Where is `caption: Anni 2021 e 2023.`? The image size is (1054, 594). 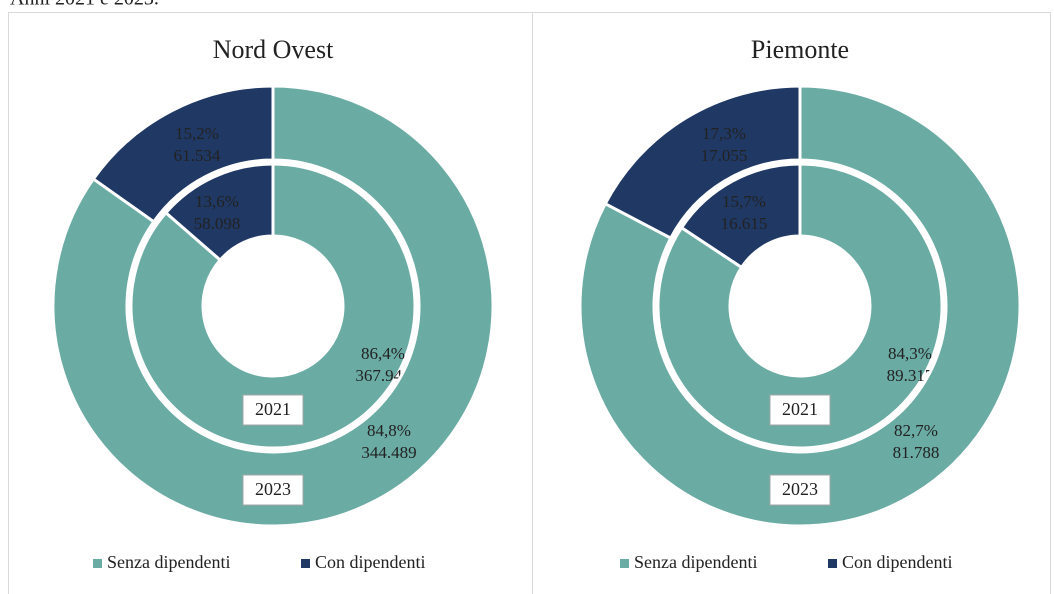 caption: Anni 2021 e 2023. is located at coordinates (84, 5).